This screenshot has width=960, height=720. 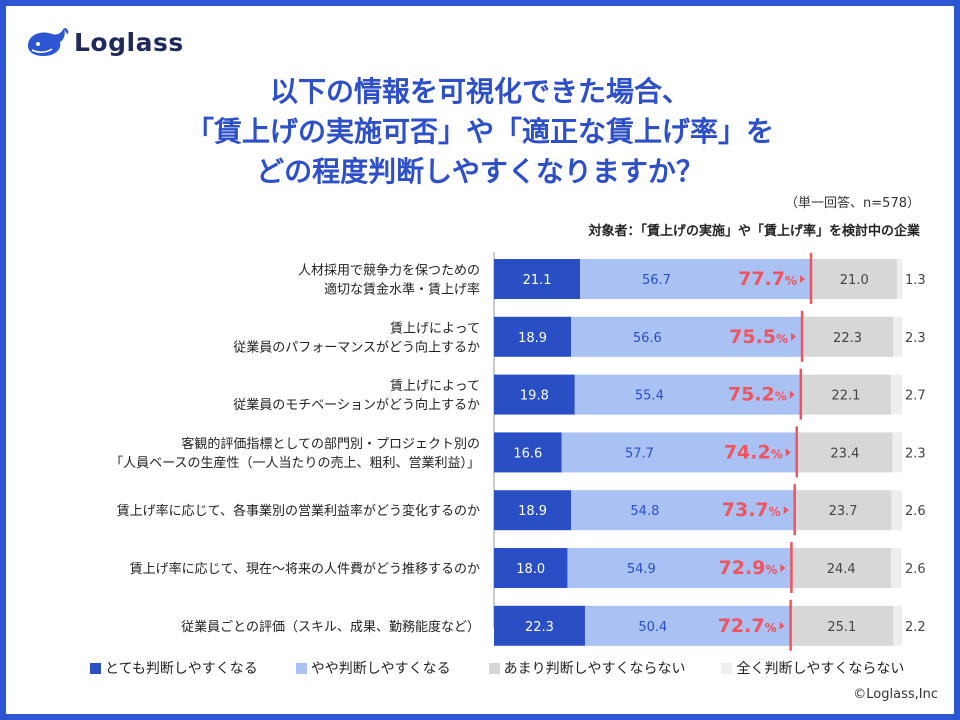 I want to click on sample-note: （単一回答、n=578）, so click(x=852, y=203).